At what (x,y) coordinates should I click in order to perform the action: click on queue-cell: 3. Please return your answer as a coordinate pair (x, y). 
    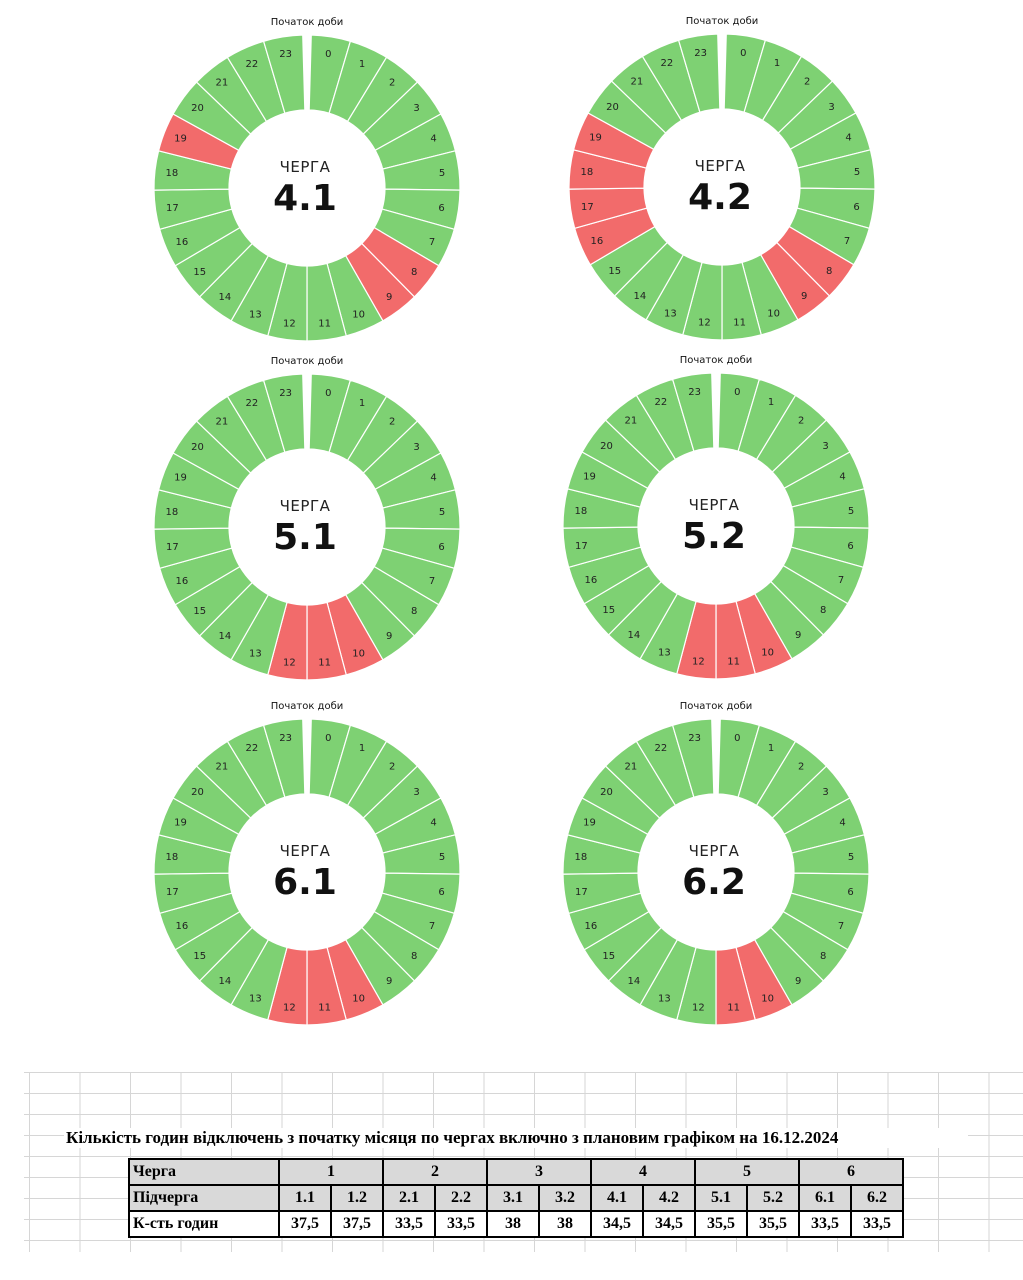
    Looking at the image, I should click on (539, 1172).